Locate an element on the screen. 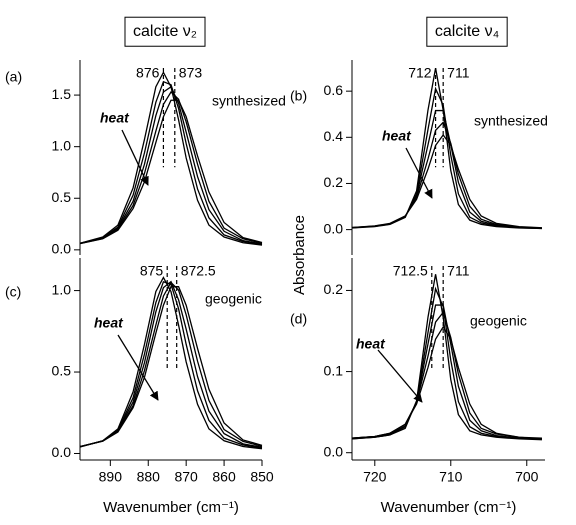 This screenshot has height=525, width=576. x-tick-label: 720 is located at coordinates (375, 477).